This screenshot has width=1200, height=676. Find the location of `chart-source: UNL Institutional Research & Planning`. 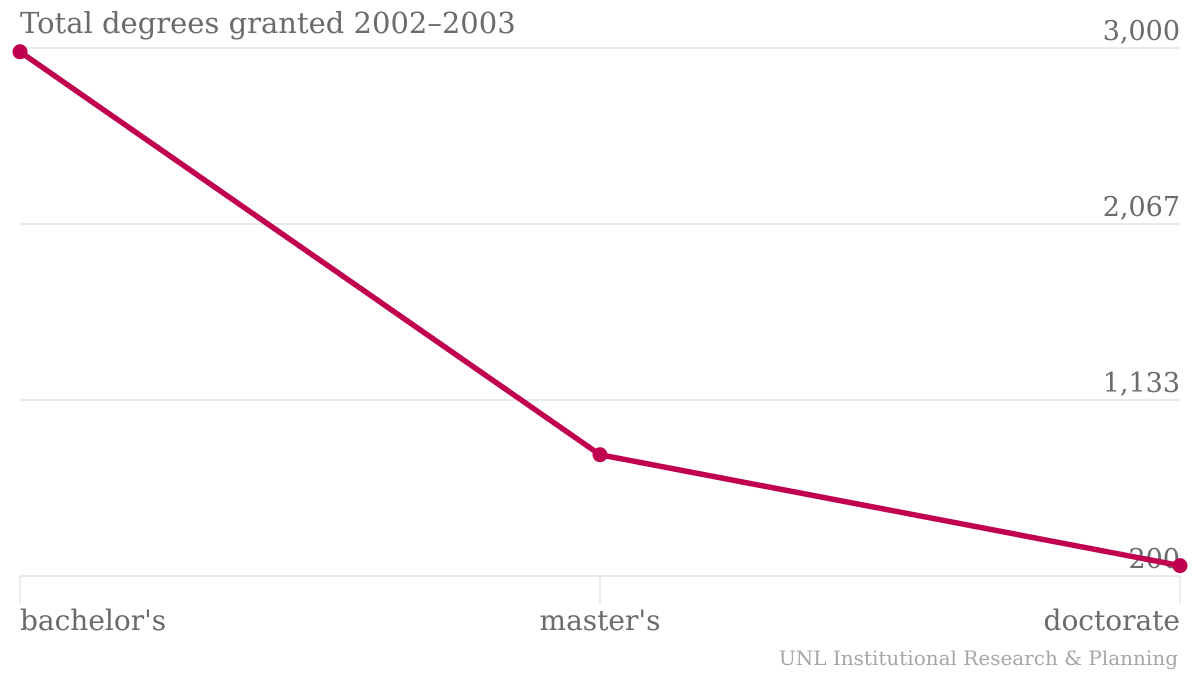

chart-source: UNL Institutional Research & Planning is located at coordinates (978, 658).